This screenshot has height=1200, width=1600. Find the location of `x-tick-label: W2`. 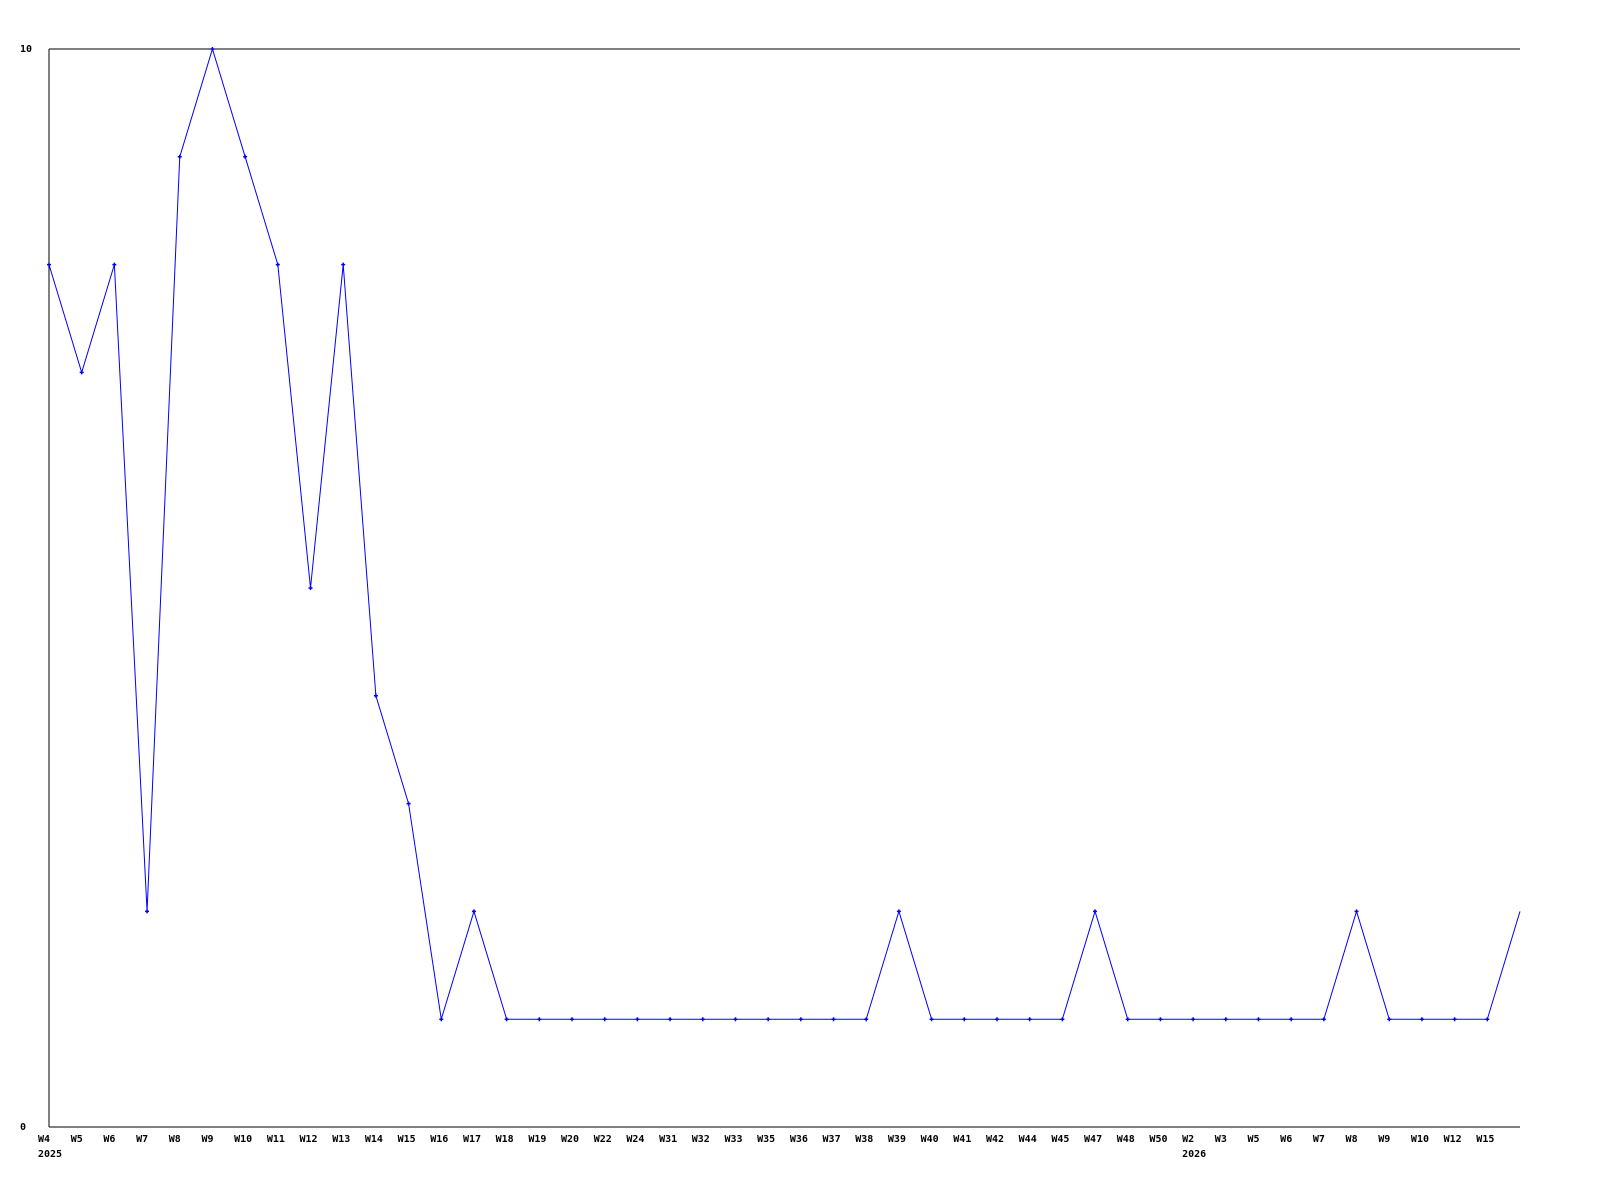

x-tick-label: W2 is located at coordinates (1188, 1139).